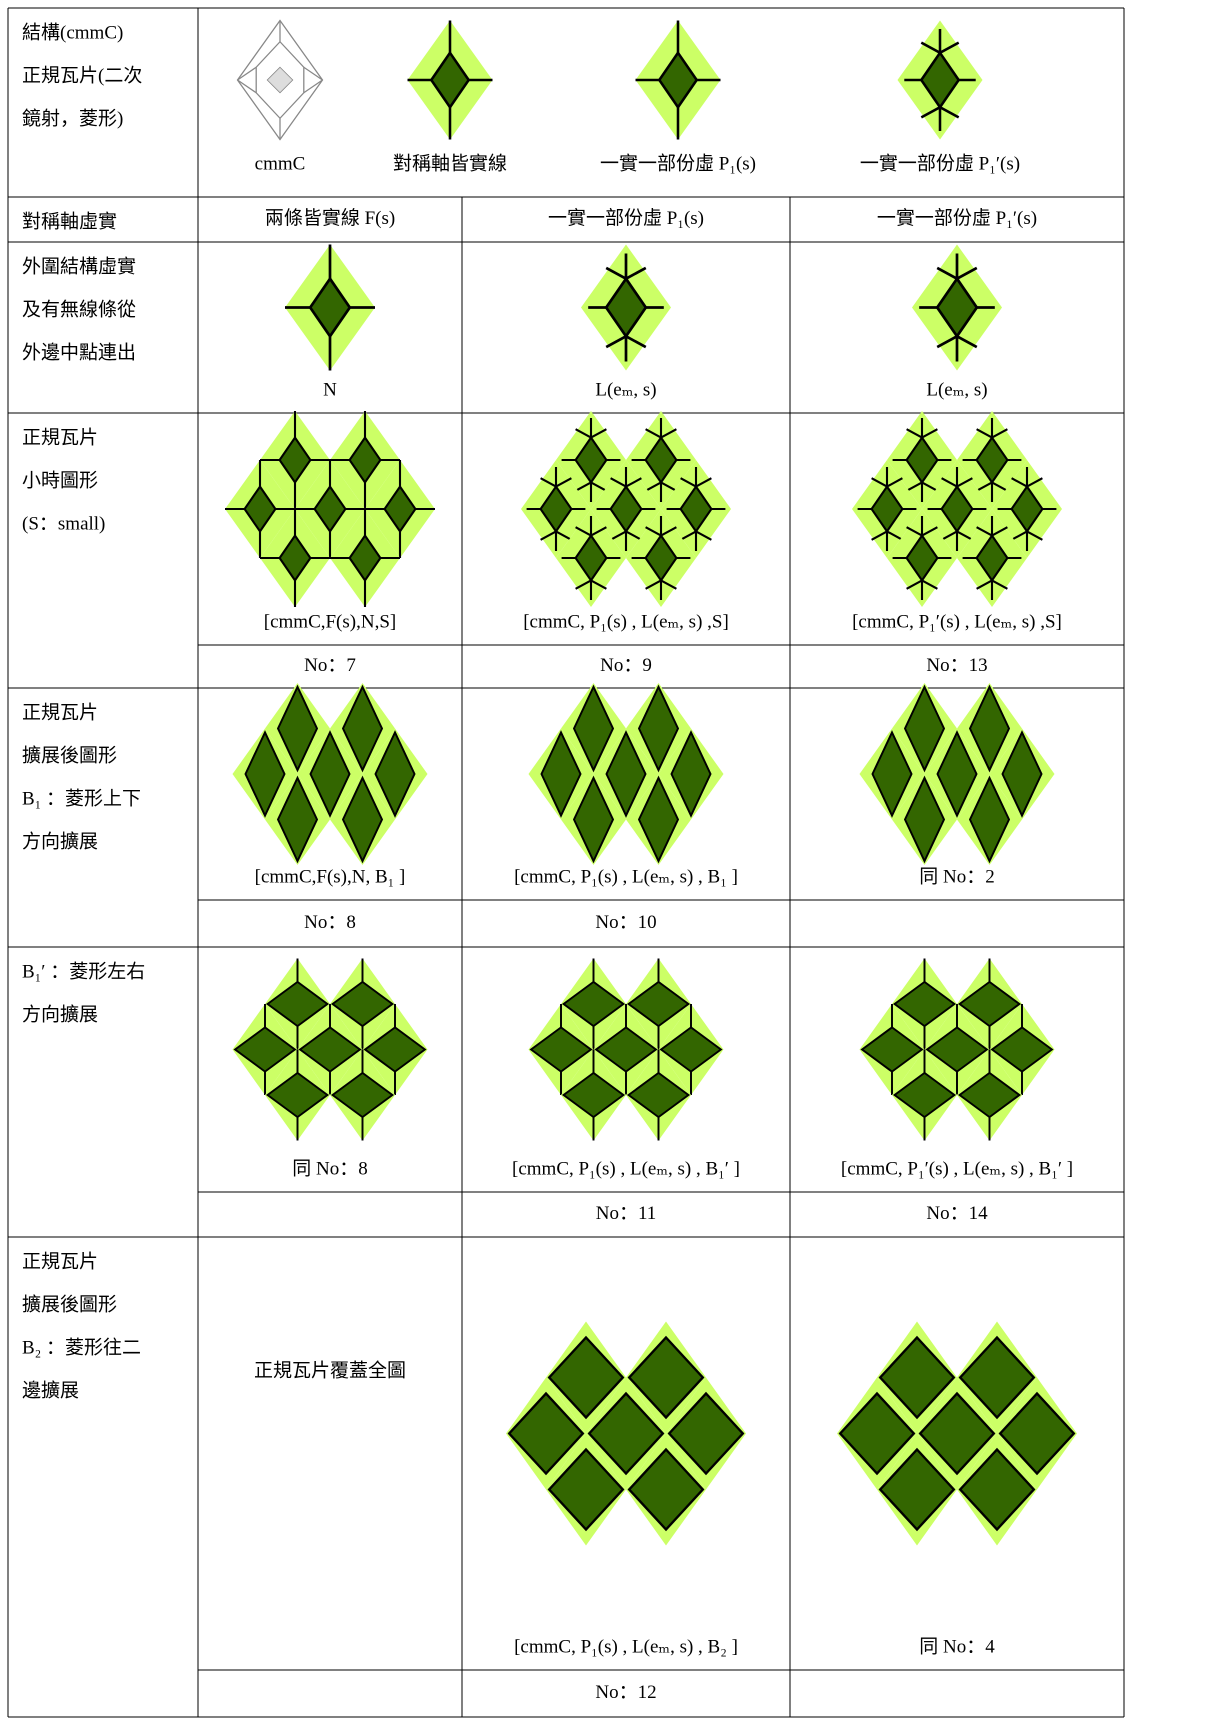  I want to click on figure-caption: 一實一部份虛 P₁′(s), so click(940, 163).